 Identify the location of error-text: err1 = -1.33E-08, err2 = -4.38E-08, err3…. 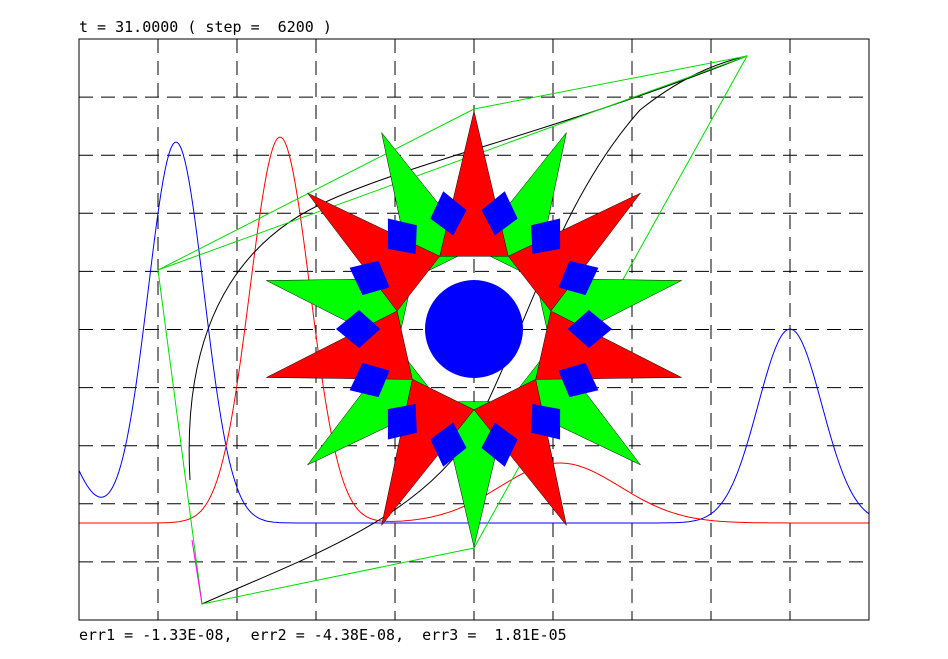
(323, 635).